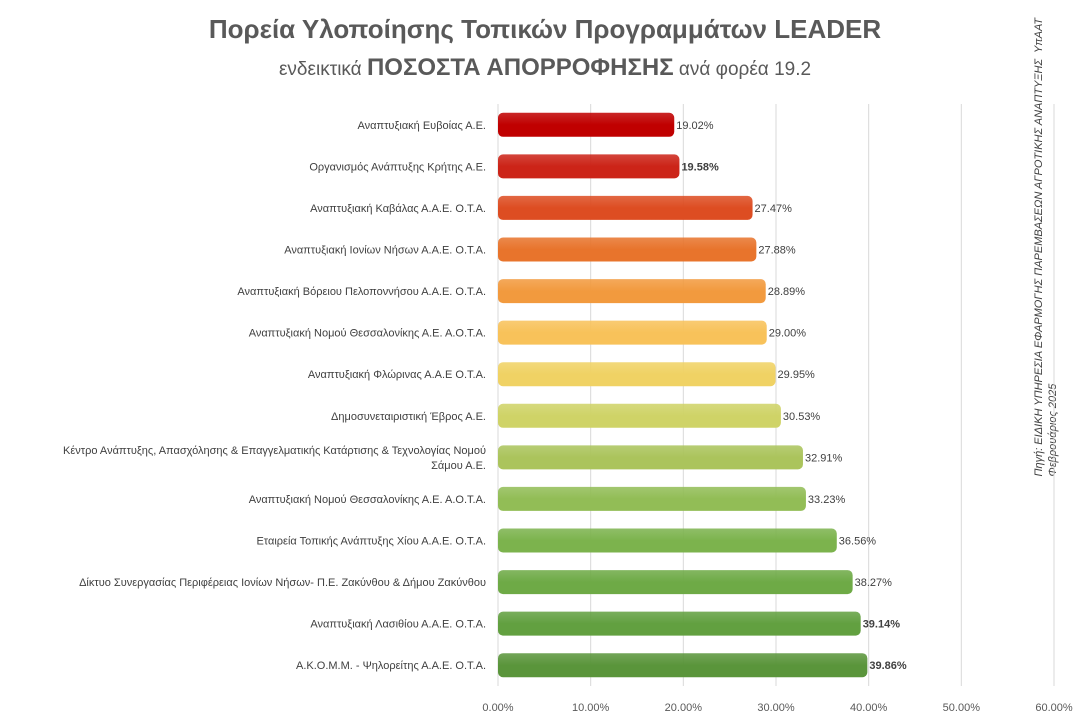  What do you see at coordinates (700, 167) in the screenshot?
I see `value-label: 19.58%` at bounding box center [700, 167].